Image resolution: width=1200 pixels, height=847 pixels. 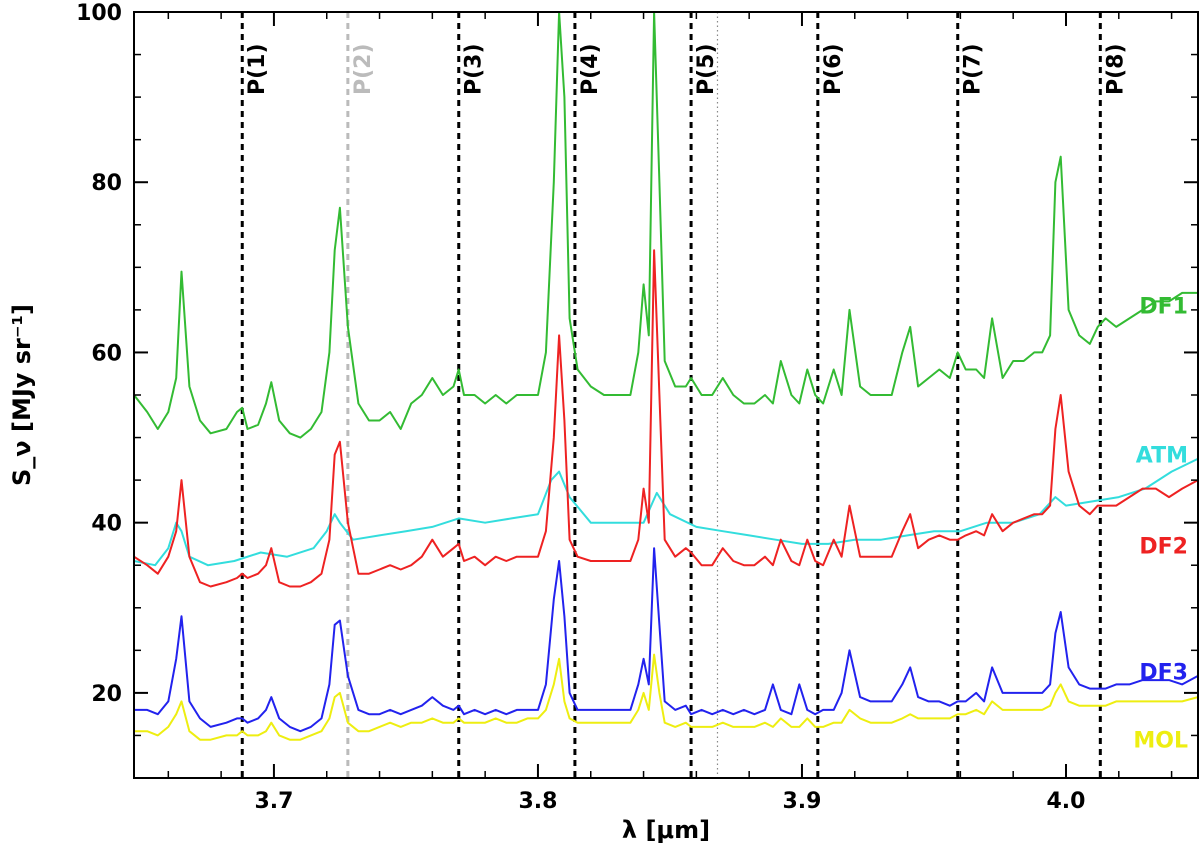 What do you see at coordinates (257, 69) in the screenshot?
I see `vline-label: P(1)` at bounding box center [257, 69].